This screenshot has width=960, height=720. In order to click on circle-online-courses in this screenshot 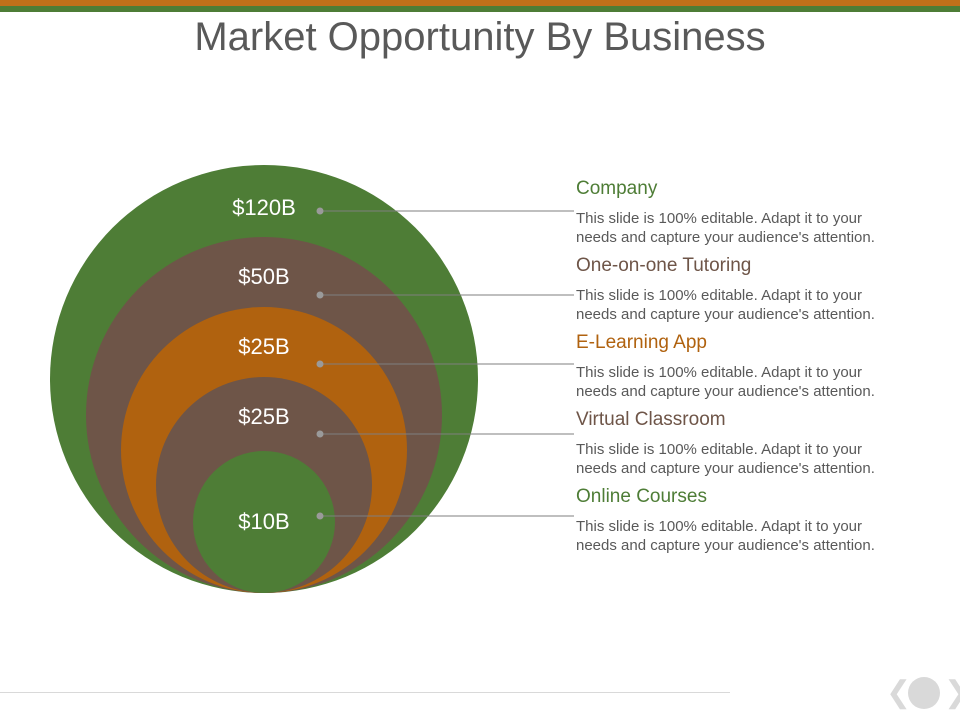, I will do `click(264, 522)`.